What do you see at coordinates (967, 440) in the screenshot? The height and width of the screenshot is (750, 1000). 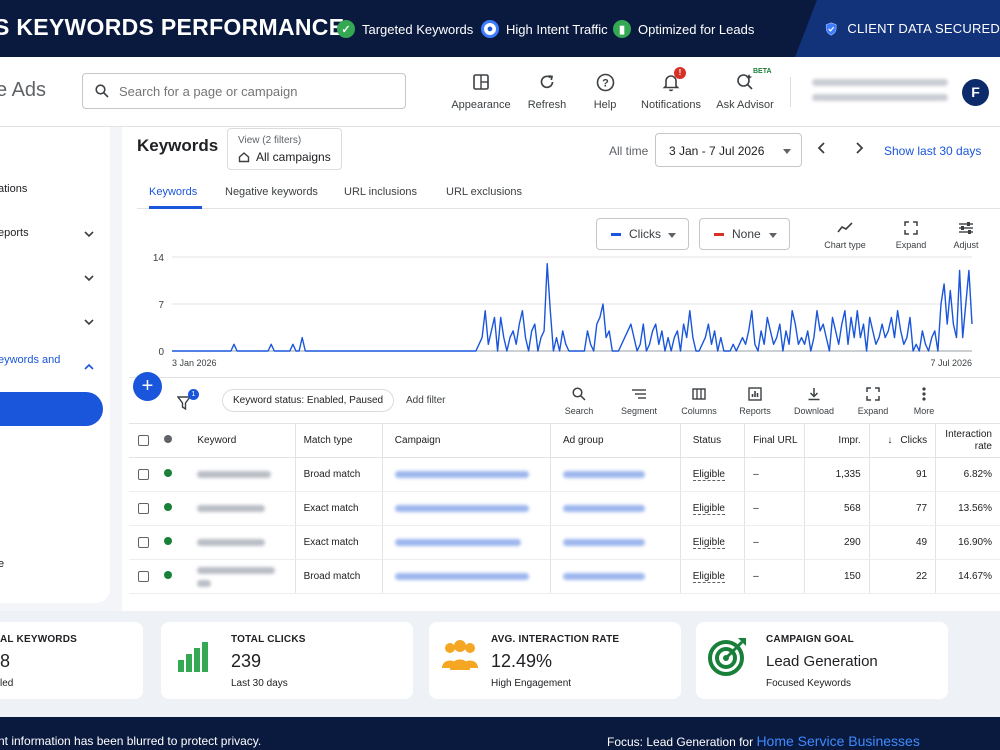 I see `header-interaction-rate: Interaction rate` at bounding box center [967, 440].